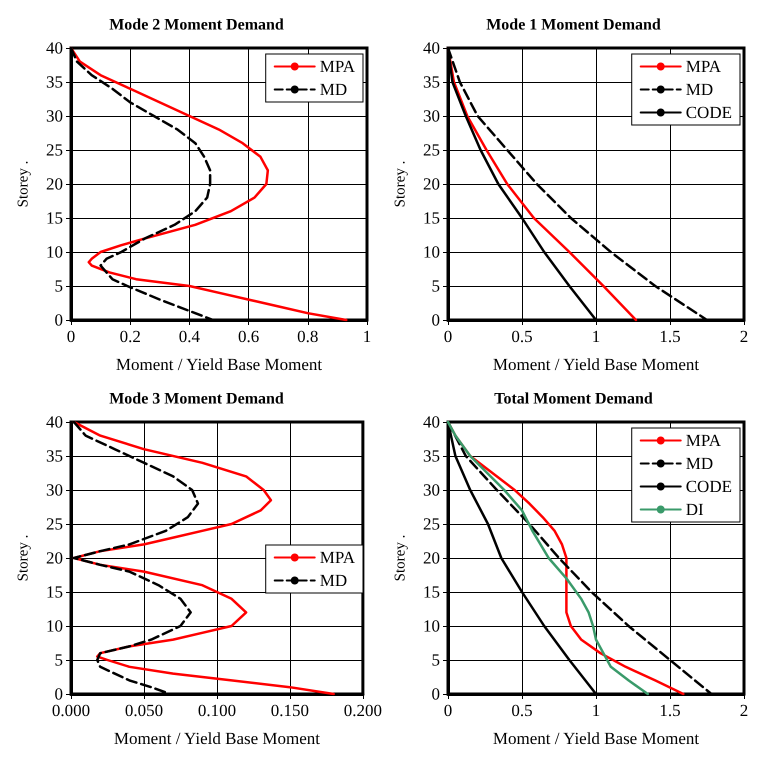  Describe the element at coordinates (695, 509) in the screenshot. I see `legend-label: DI` at that location.